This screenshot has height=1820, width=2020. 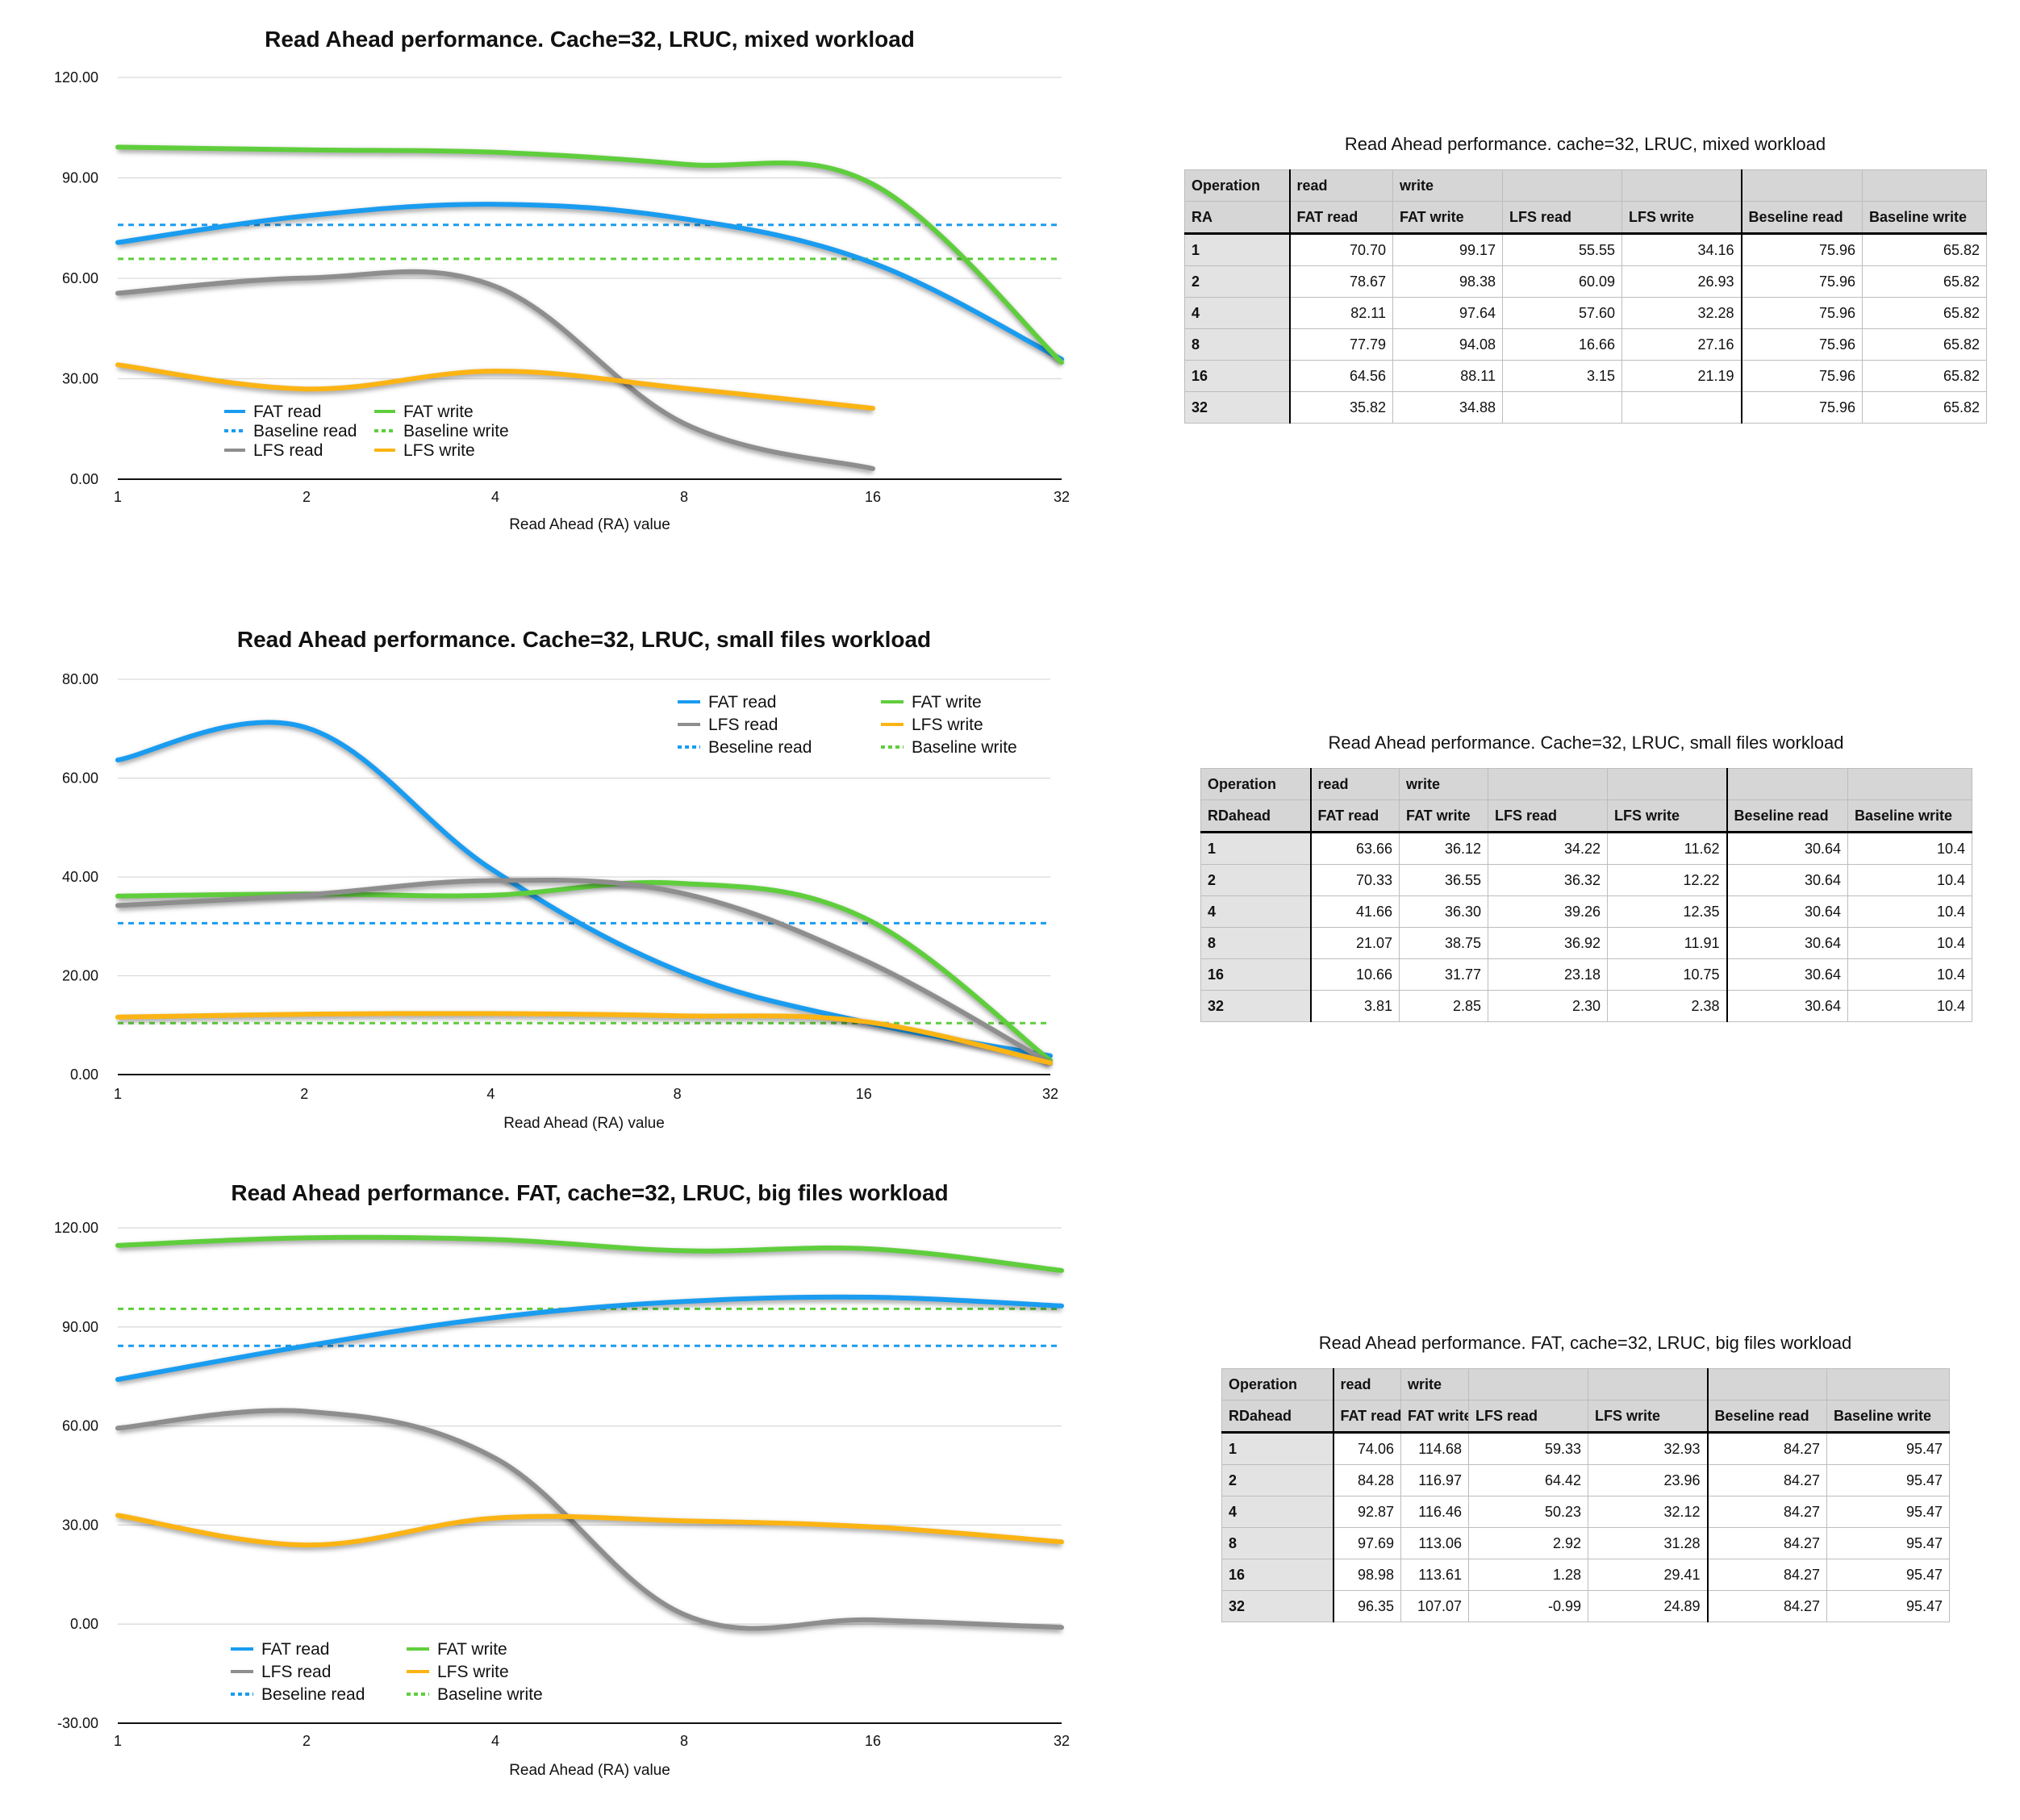 I want to click on table-row: 32 96.35 107.07 -0.99 24.89 84.27 95.47, so click(x=1585, y=1606).